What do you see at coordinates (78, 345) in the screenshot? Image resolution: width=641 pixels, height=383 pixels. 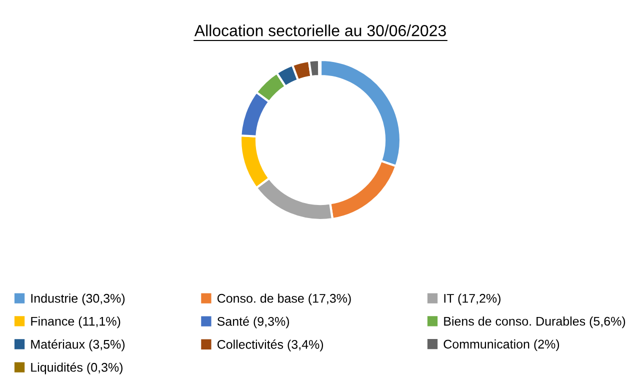 I see `legend-label: Matériaux (3,5%)` at bounding box center [78, 345].